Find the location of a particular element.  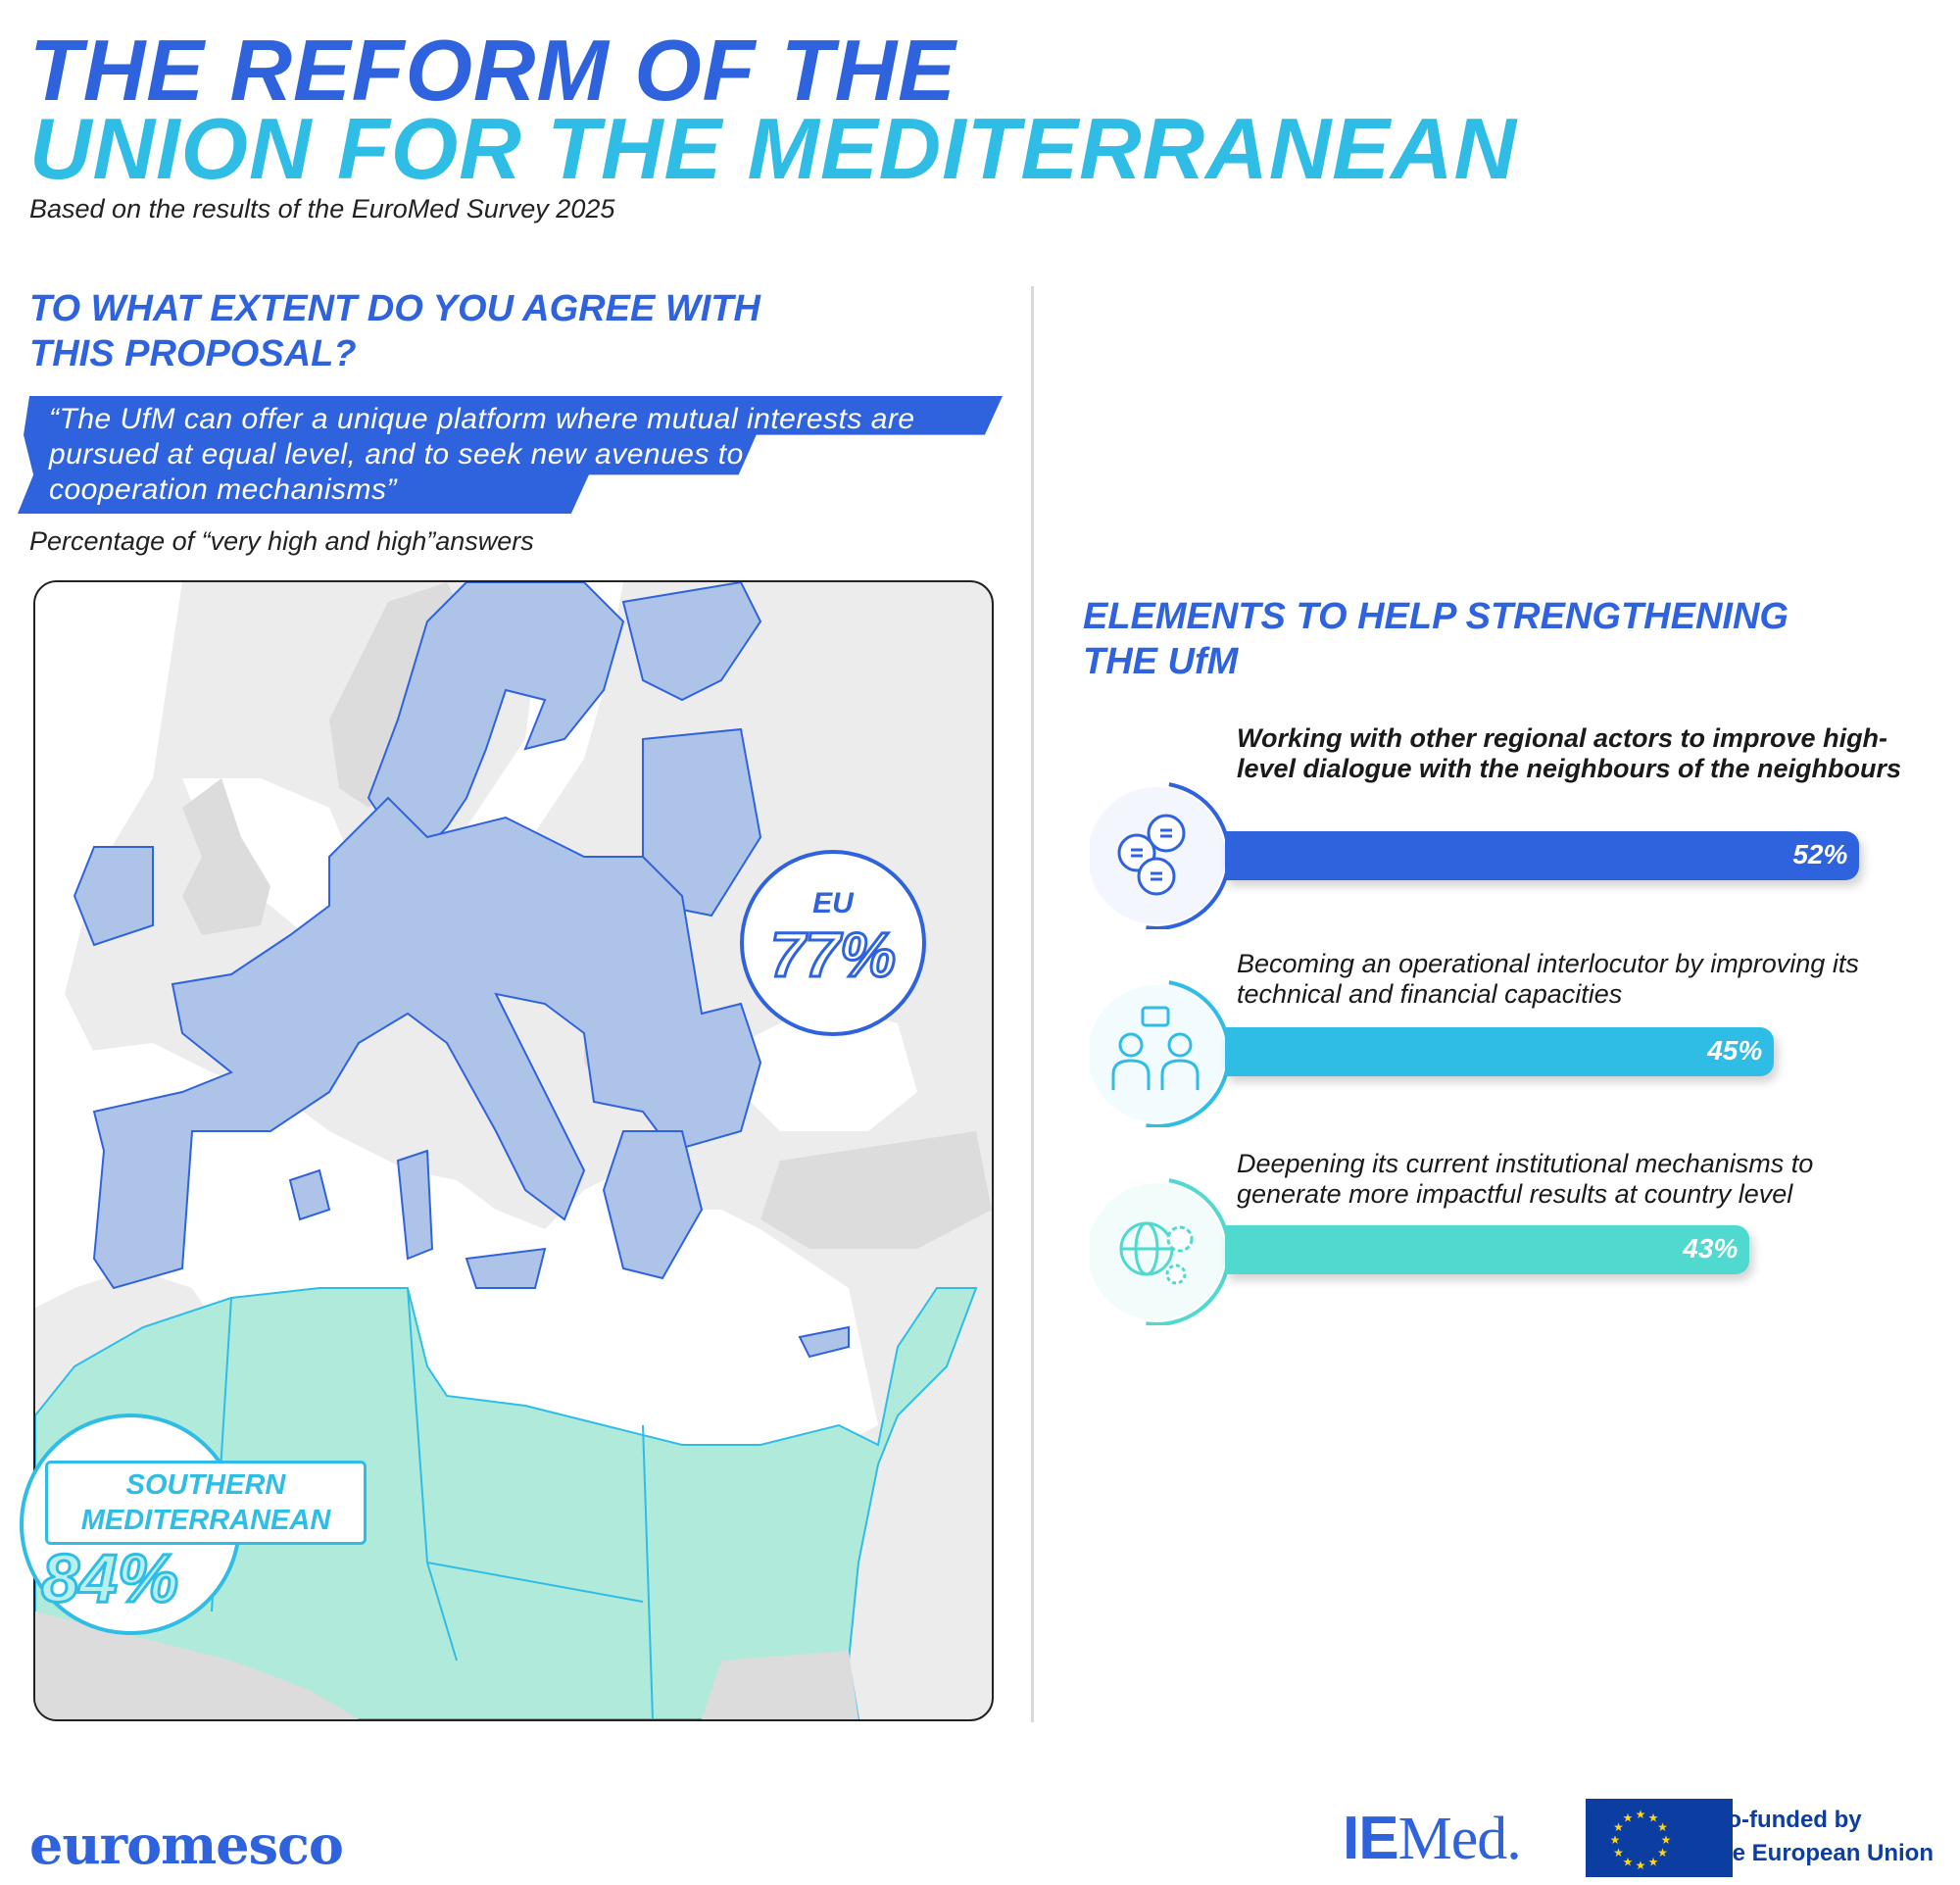

title-line-2: UNION FOR THE MEDITERRANEAN is located at coordinates (773, 148).